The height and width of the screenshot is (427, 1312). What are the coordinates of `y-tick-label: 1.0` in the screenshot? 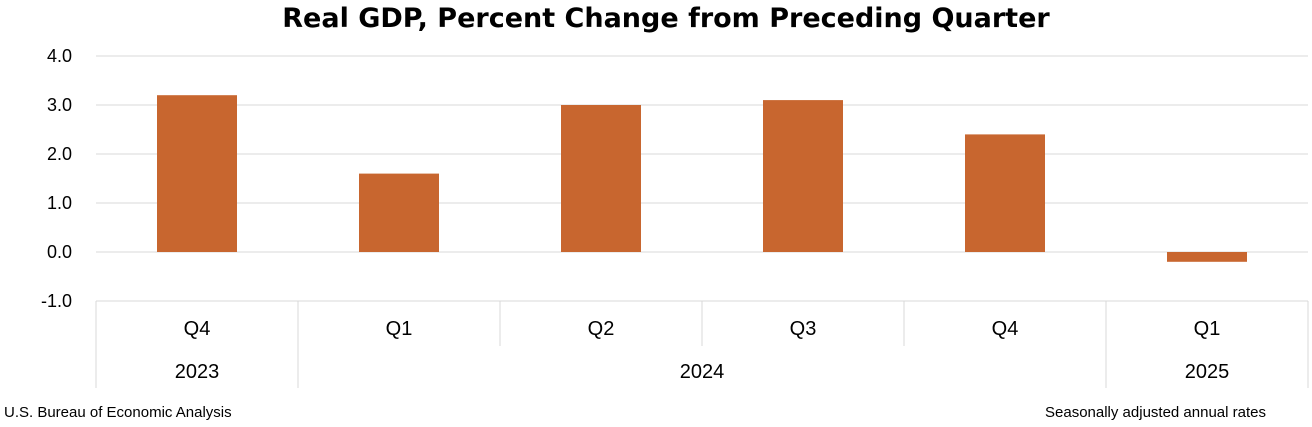 It's located at (59, 203).